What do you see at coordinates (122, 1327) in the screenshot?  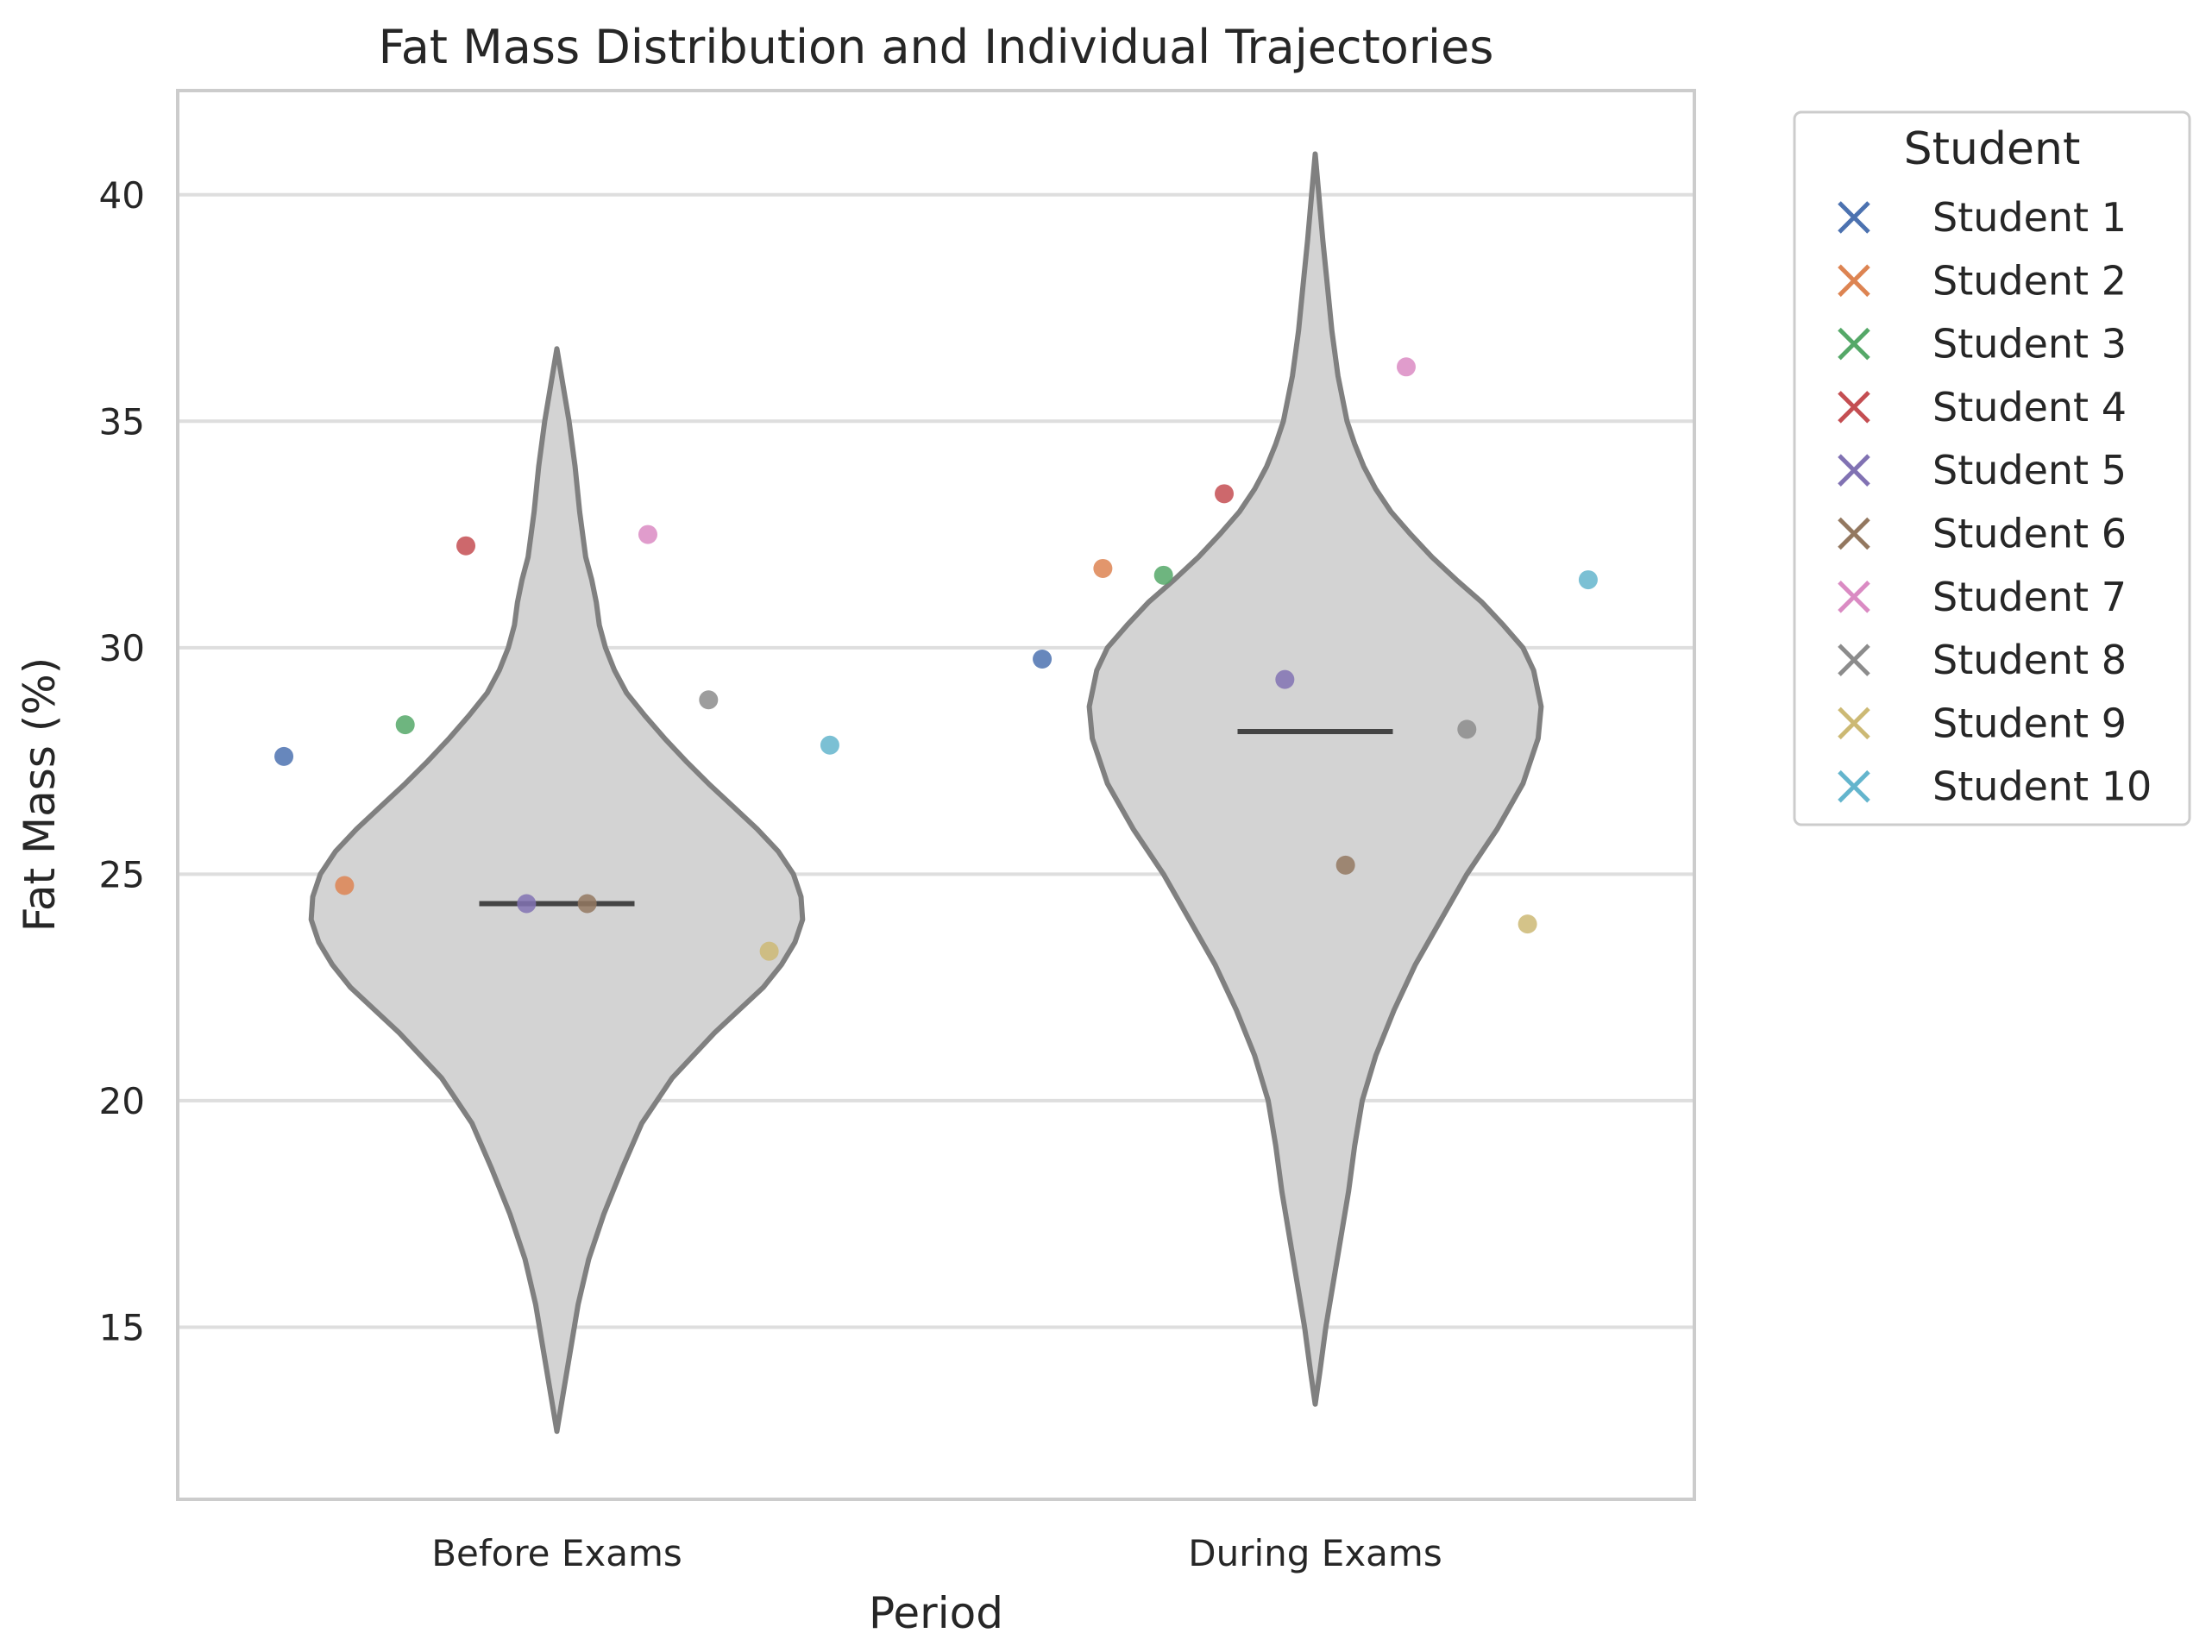 I see `y-tick-label: 15` at bounding box center [122, 1327].